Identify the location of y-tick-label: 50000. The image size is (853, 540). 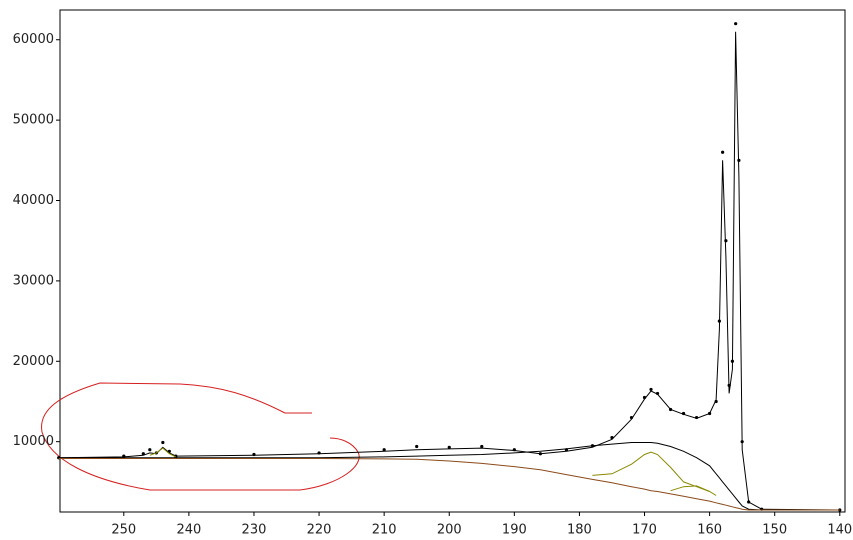
(33, 120).